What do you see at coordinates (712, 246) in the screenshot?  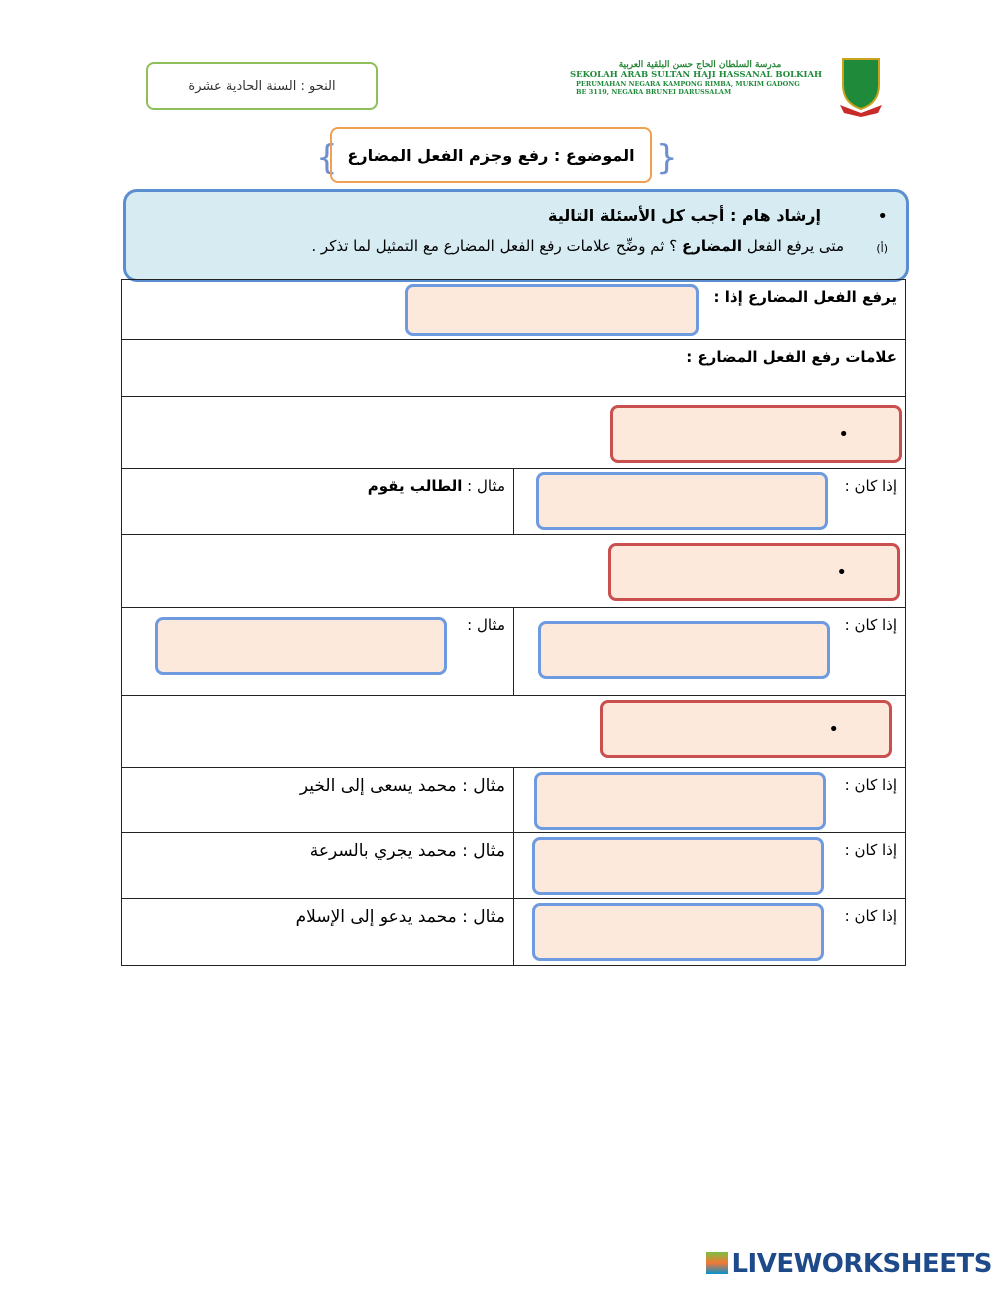 I see `question-bold: المضارع` at bounding box center [712, 246].